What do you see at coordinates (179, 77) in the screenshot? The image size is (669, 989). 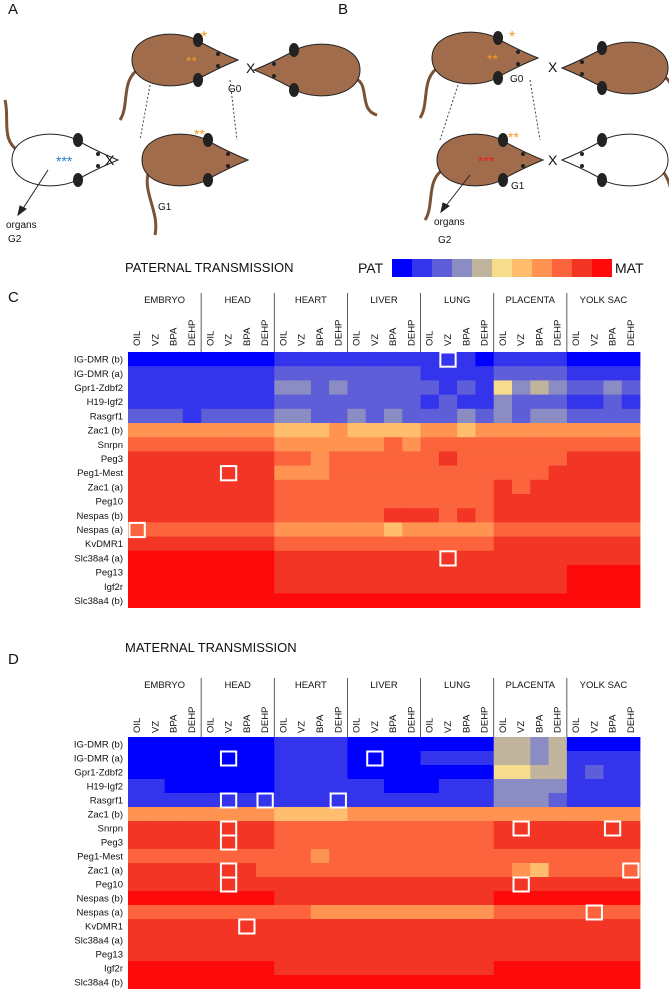 I see `mouse` at bounding box center [179, 77].